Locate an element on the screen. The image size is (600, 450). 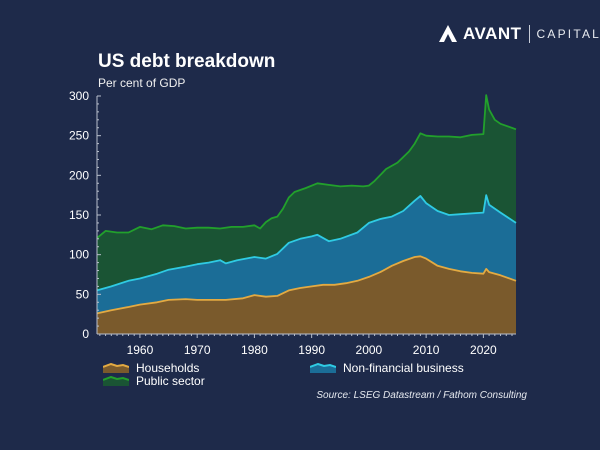
x-tick-label: 2010 is located at coordinates (426, 350).